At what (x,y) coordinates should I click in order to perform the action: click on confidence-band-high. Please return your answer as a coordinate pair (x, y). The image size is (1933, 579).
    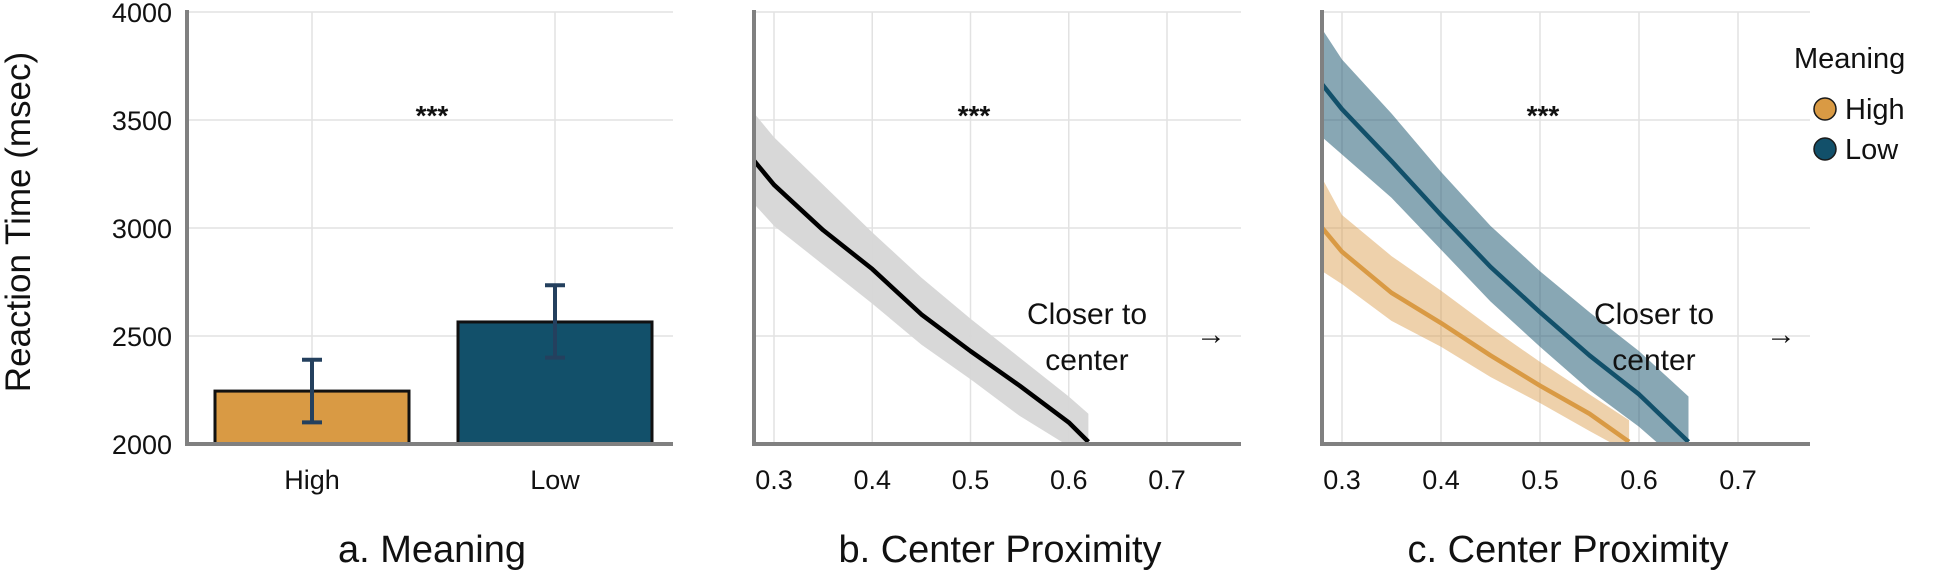
    Looking at the image, I should click on (1476, 311).